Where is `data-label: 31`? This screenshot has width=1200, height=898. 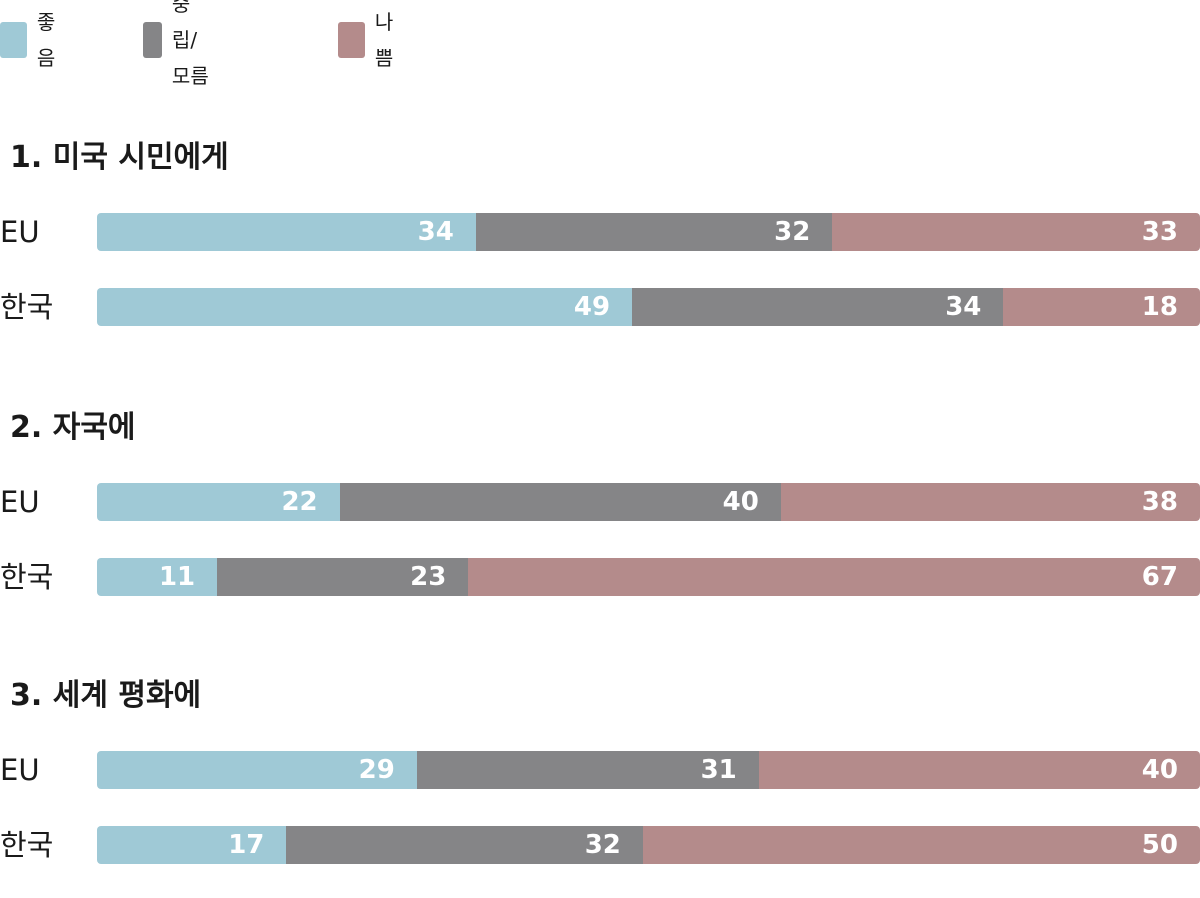
data-label: 31 is located at coordinates (718, 770).